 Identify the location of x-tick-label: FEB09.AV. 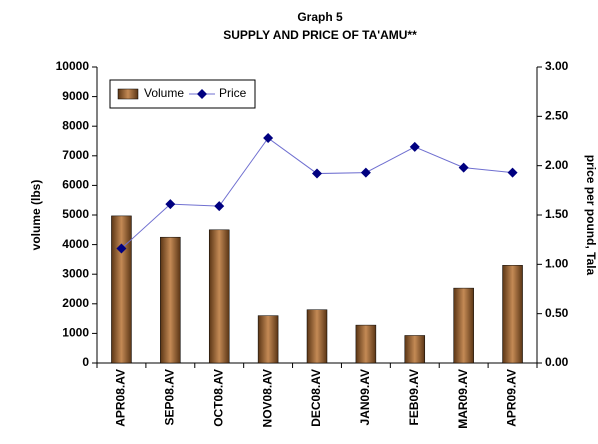
(414, 397).